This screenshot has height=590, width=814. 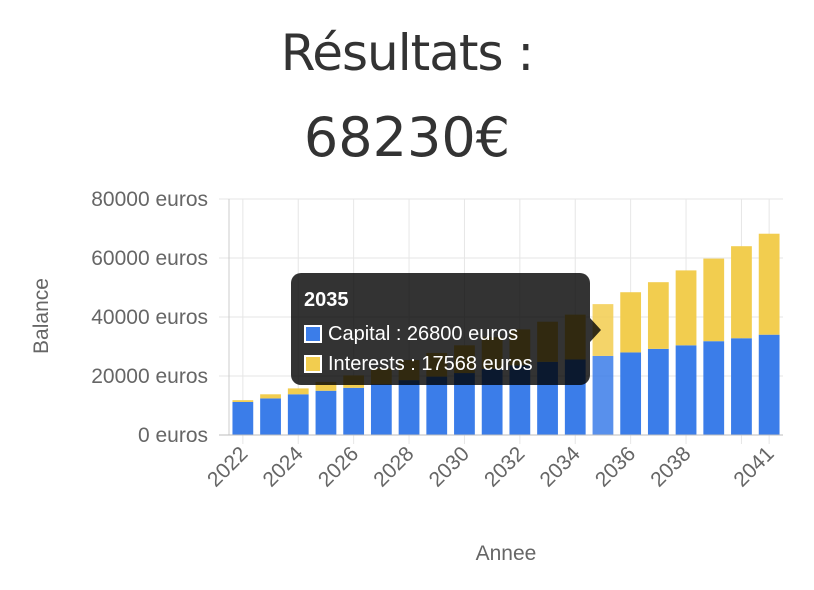 I want to click on bar-interests-2037, so click(x=658, y=315).